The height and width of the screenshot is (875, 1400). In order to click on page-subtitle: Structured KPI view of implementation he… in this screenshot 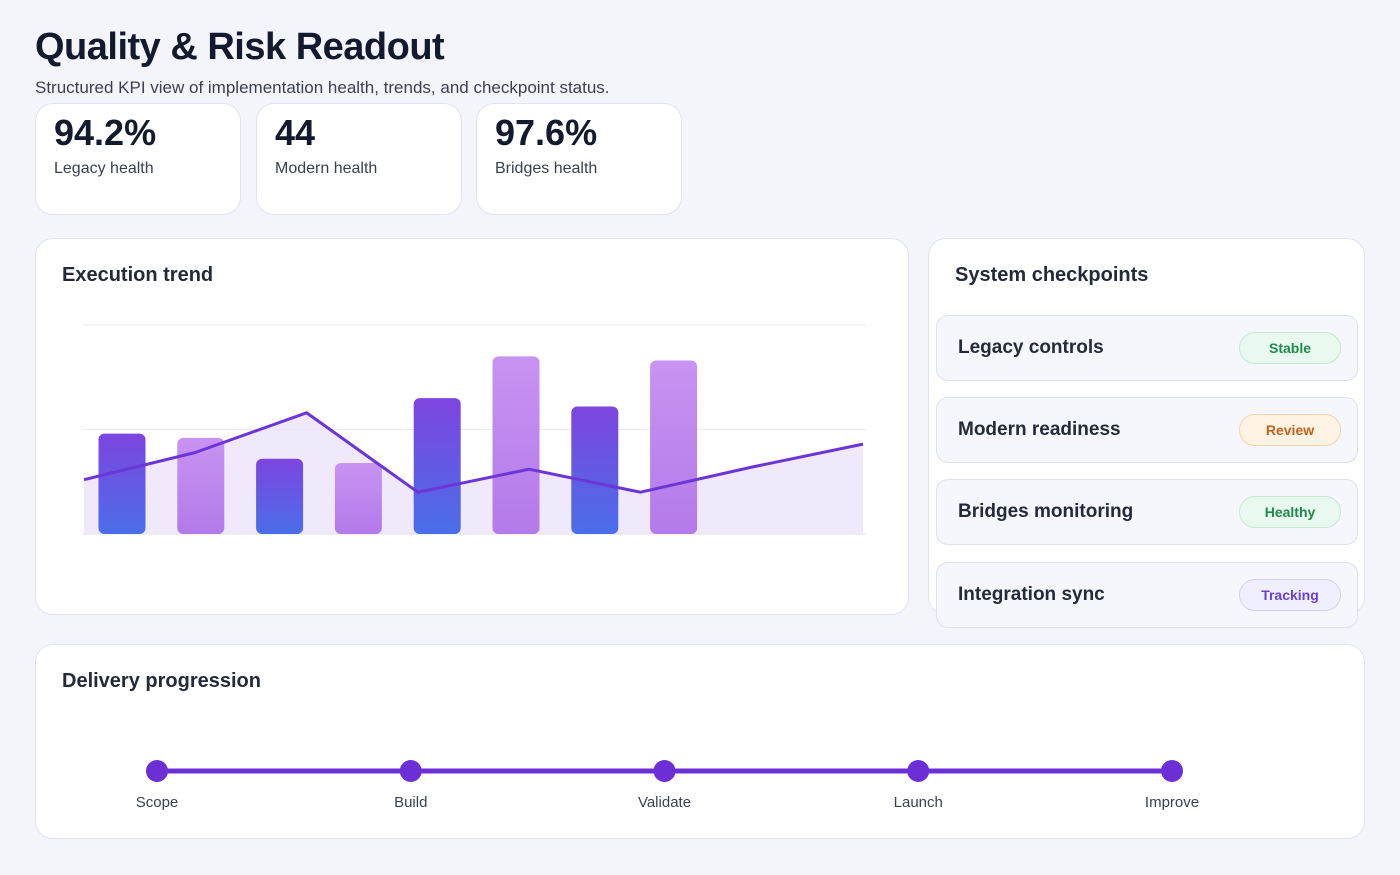, I will do `click(322, 87)`.